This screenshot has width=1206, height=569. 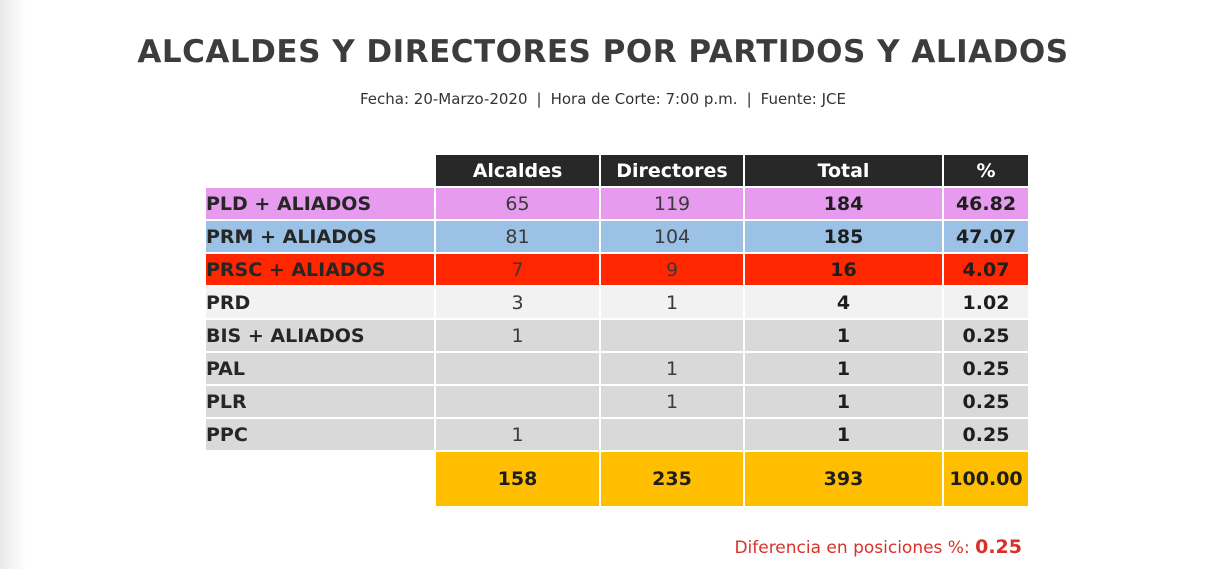 I want to click on table-row: PRD 3 1 4 1.02, so click(x=617, y=302).